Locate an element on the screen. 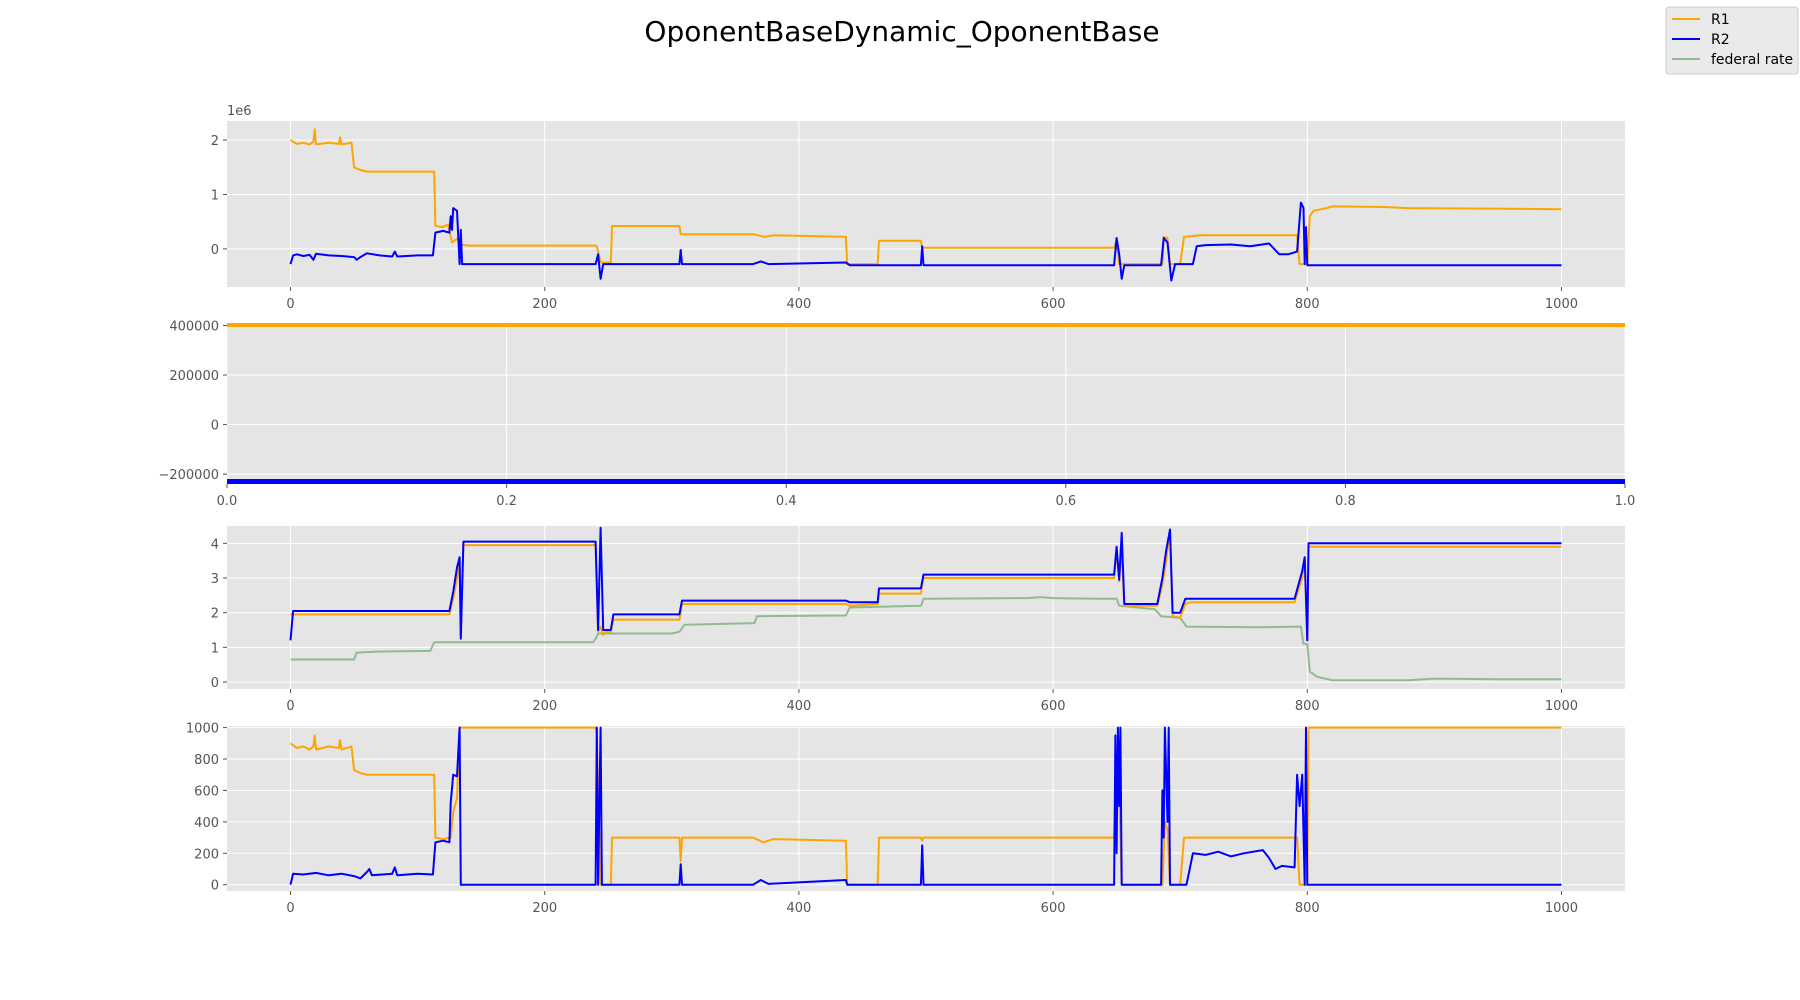 The height and width of the screenshot is (1000, 1800). series-line-federal-rate is located at coordinates (926, 639).